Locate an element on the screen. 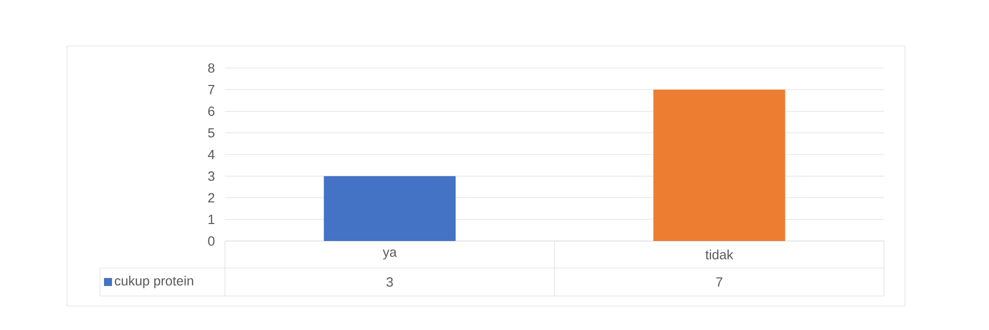 This screenshot has width=989, height=330. y-tick-label: 0 is located at coordinates (211, 241).